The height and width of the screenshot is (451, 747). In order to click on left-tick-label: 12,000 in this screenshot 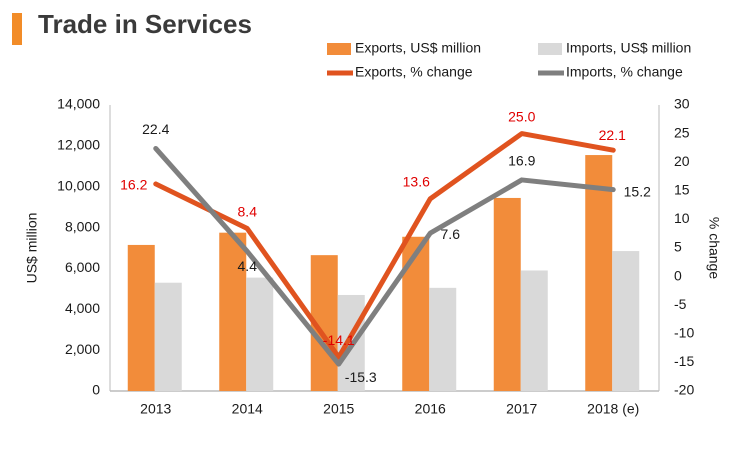, I will do `click(78, 145)`.